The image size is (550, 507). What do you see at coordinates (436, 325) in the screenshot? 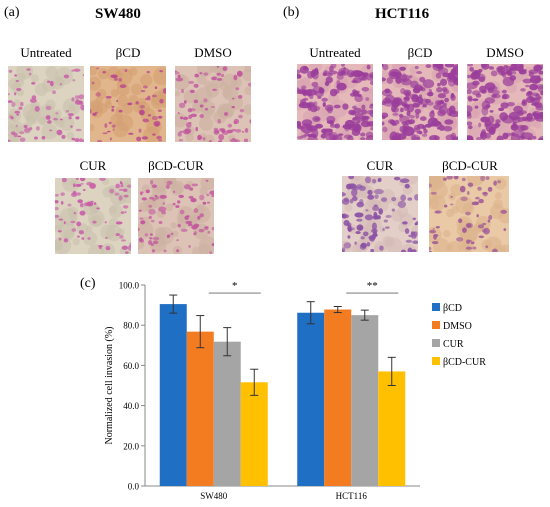
I see `legend-swatch-DMSO` at bounding box center [436, 325].